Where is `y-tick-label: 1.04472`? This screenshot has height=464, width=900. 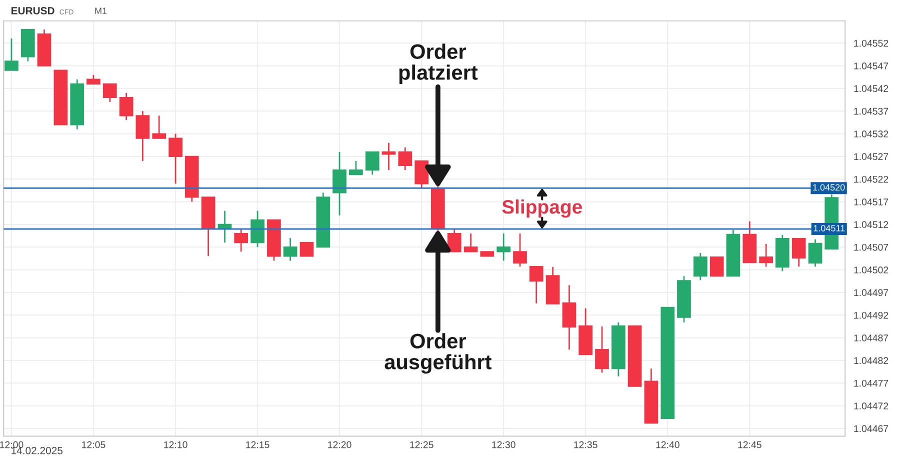 y-tick-label: 1.04472 is located at coordinates (871, 406).